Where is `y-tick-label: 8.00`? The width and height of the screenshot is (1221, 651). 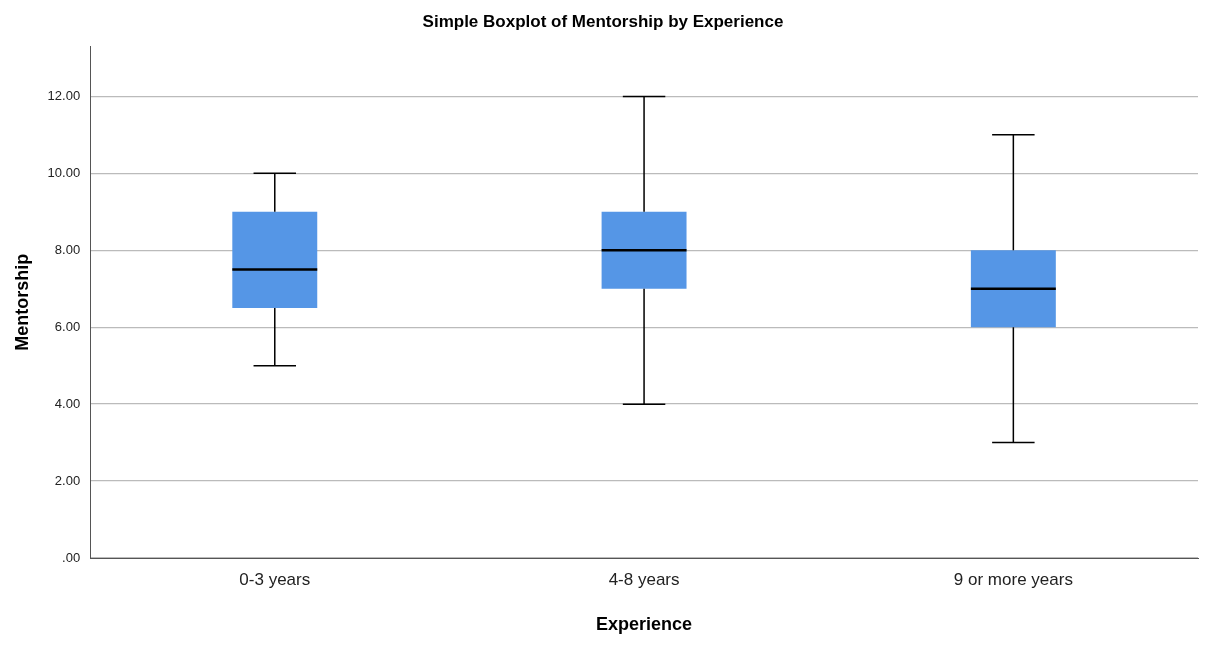 y-tick-label: 8.00 is located at coordinates (67, 249).